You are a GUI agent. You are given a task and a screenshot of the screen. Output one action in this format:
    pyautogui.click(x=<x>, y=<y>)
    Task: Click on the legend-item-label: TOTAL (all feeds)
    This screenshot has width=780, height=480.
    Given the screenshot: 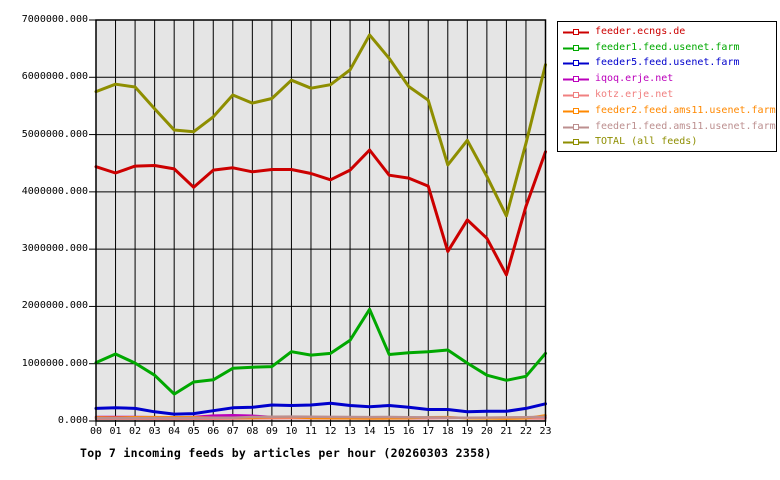 What is the action you would take?
    pyautogui.click(x=646, y=142)
    